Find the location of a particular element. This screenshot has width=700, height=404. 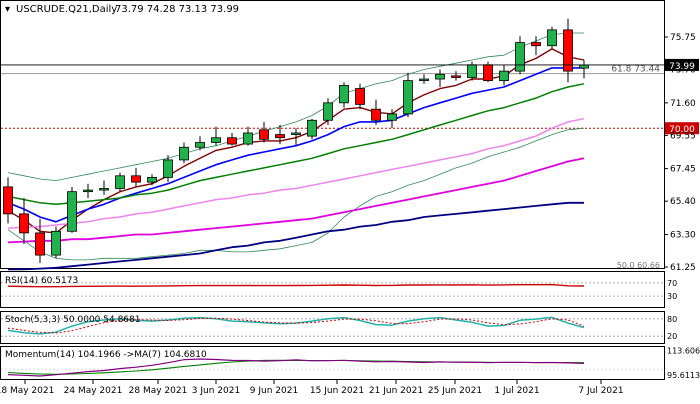

last-price-label: 73.99 is located at coordinates (682, 67).